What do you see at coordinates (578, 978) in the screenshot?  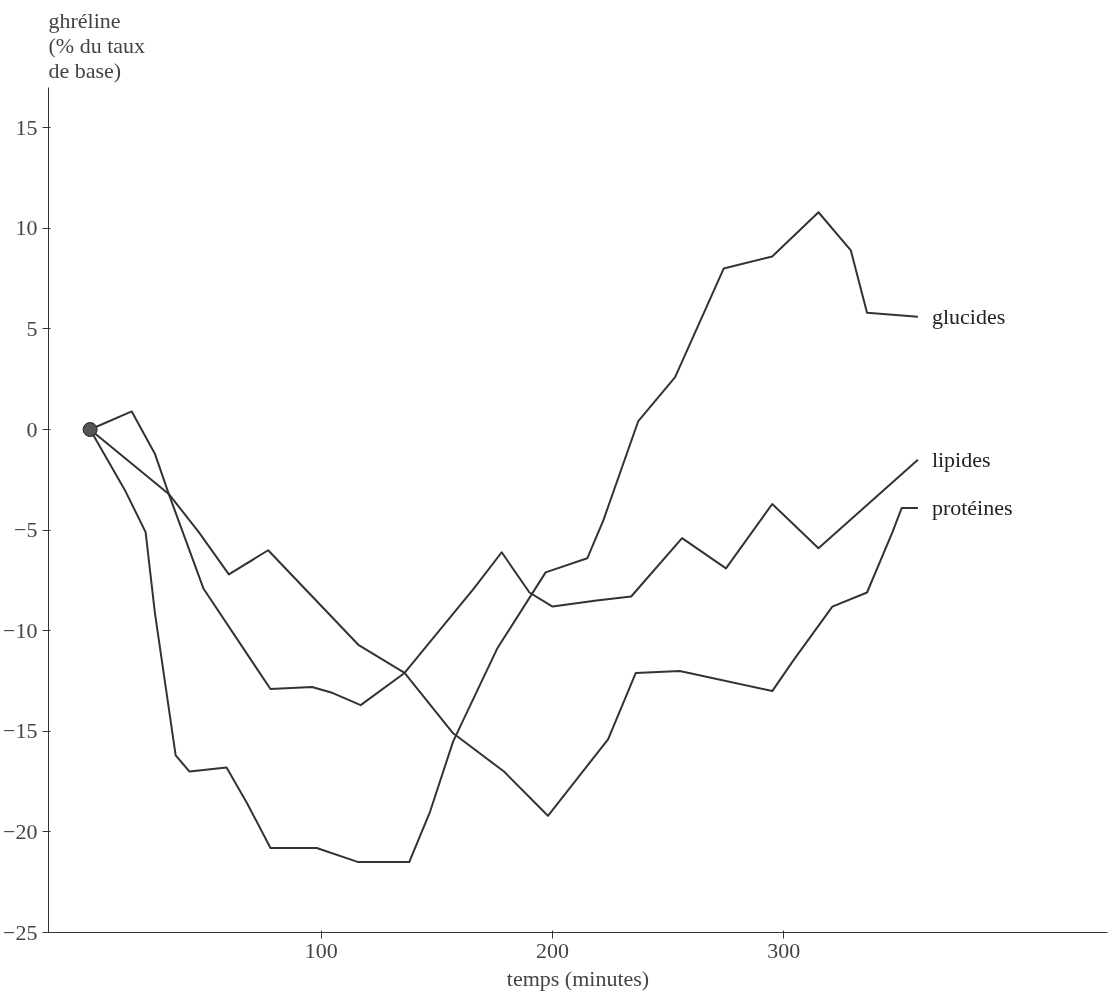 I see `x-axis-title: temps (minutes)` at bounding box center [578, 978].